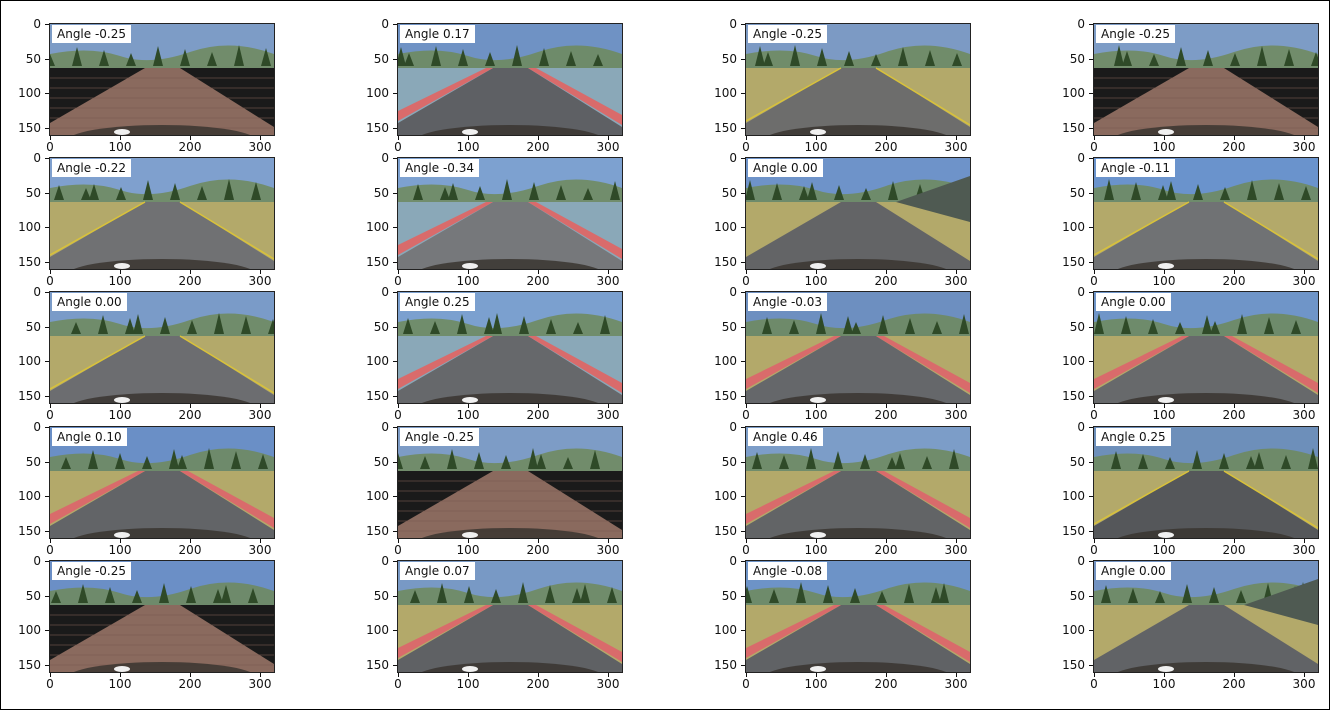 This screenshot has width=1330, height=710. Describe the element at coordinates (788, 302) in the screenshot. I see `steering-angle-label: Angle -0.03` at that location.